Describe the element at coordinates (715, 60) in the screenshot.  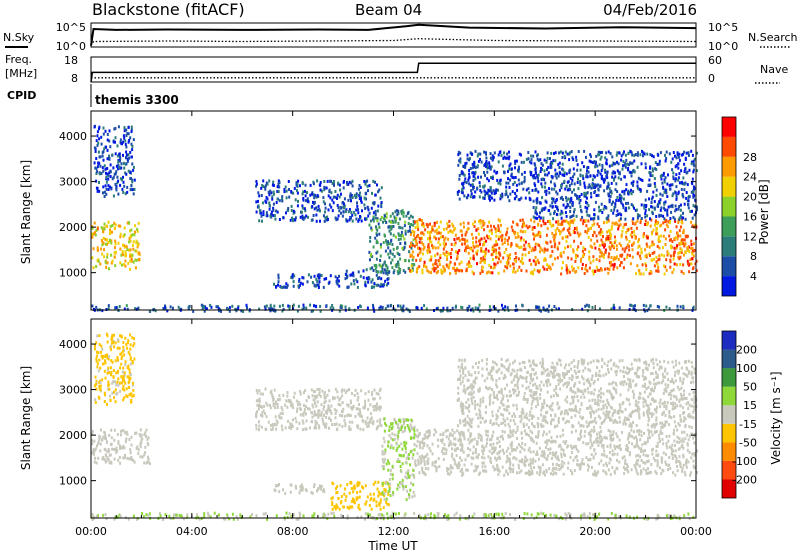
I see `freq-right-tick-top: 60` at that location.